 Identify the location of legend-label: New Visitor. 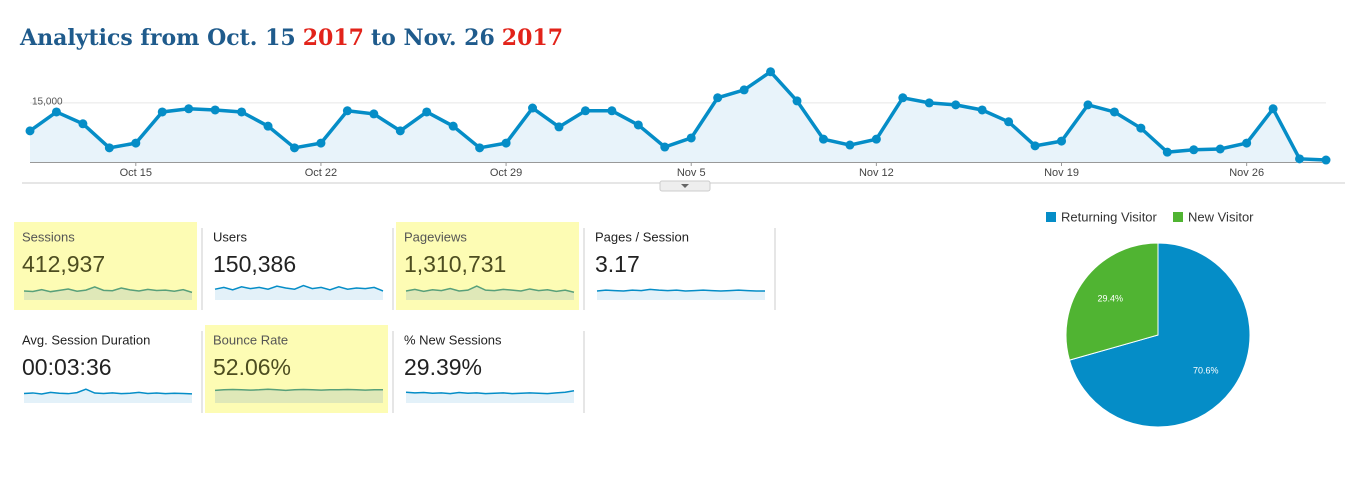
(1221, 216).